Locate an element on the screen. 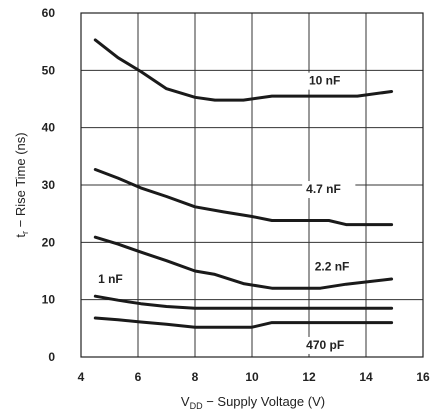 The width and height of the screenshot is (435, 415). y-axis-ticks: 0 10 20 30 40 50 60 is located at coordinates (49, 185).